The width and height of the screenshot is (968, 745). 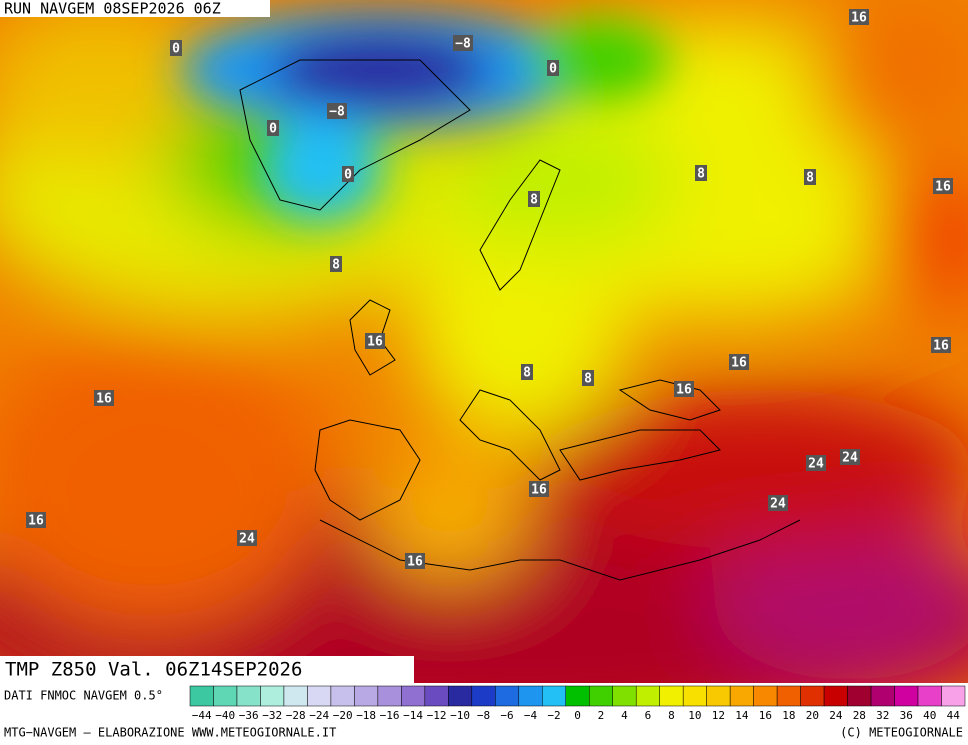 I want to click on colorbar-tick-label: 8, so click(x=671, y=715).